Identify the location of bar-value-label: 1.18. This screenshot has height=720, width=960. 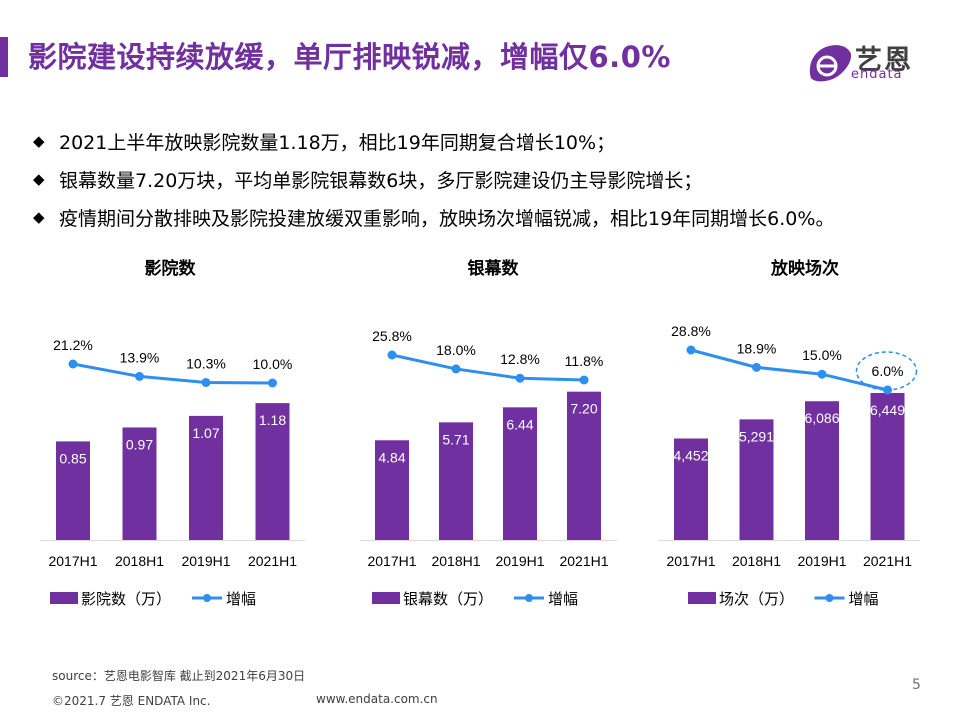
(272, 420).